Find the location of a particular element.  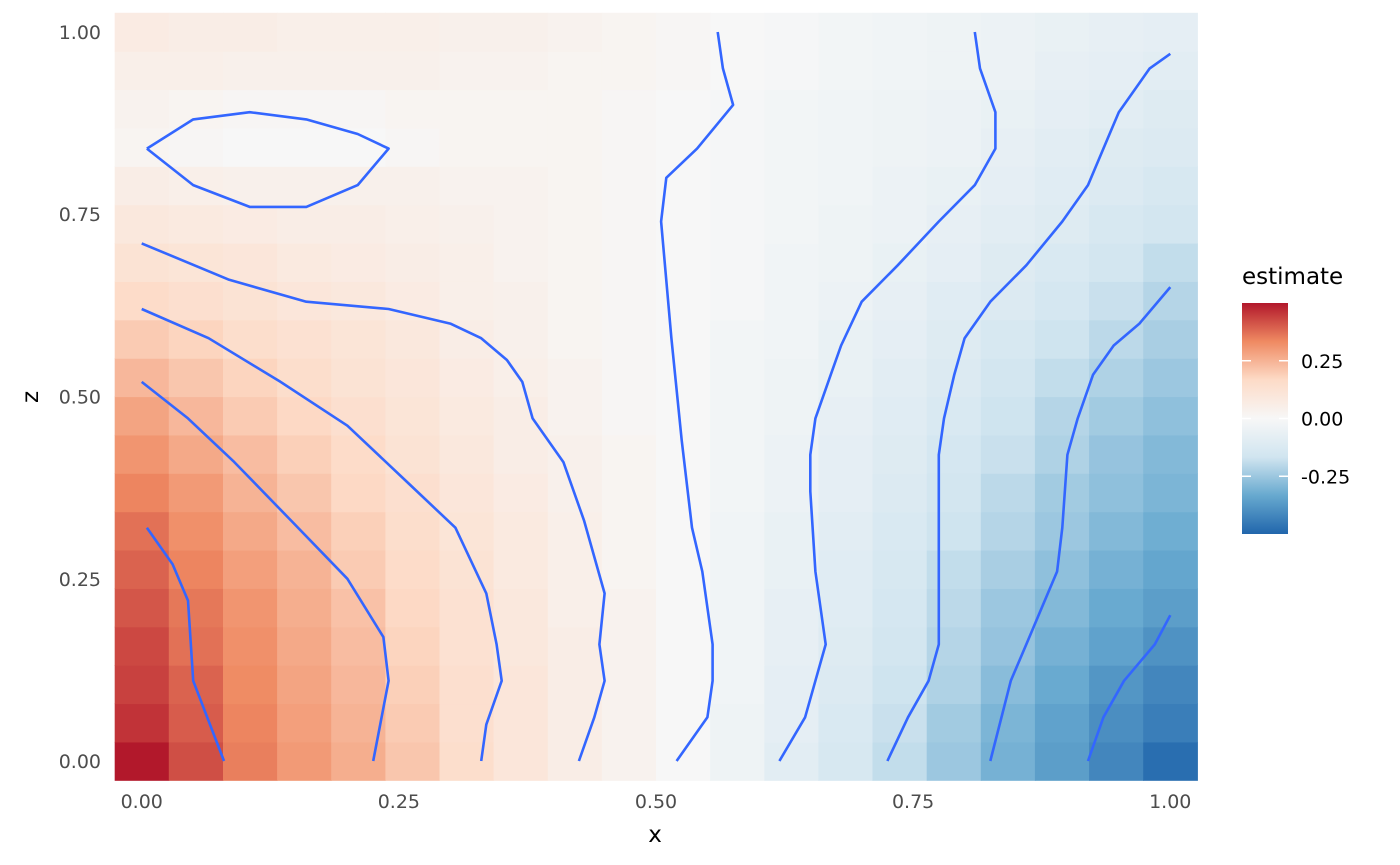

y-tick-label: 0.75 is located at coordinates (80, 215).